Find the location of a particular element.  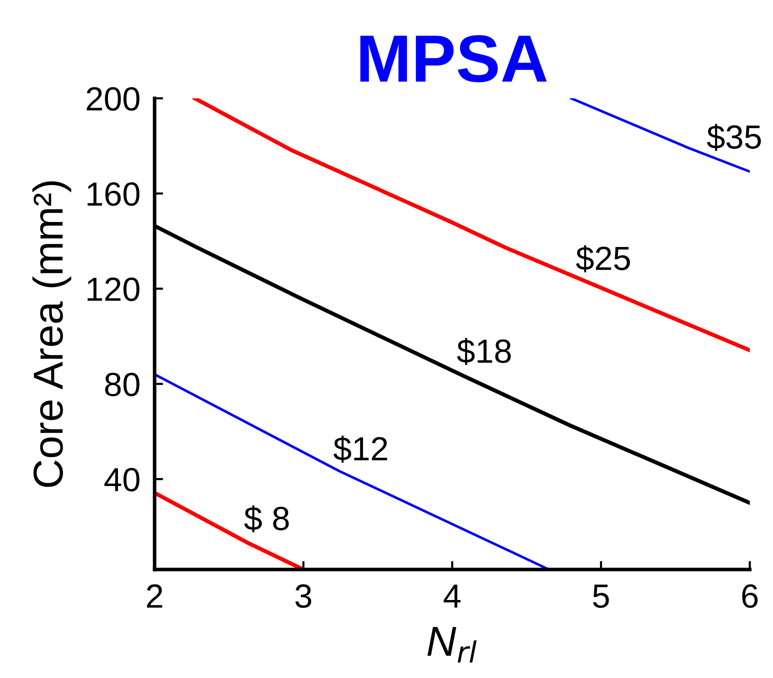

annotation: $25 is located at coordinates (603, 258).